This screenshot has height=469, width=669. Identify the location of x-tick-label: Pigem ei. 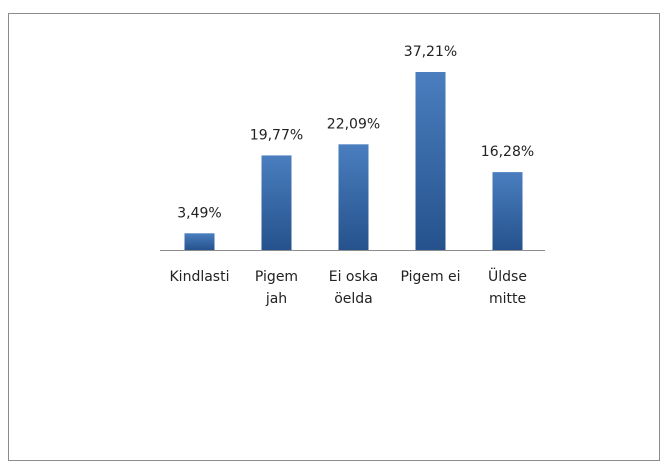
(430, 277).